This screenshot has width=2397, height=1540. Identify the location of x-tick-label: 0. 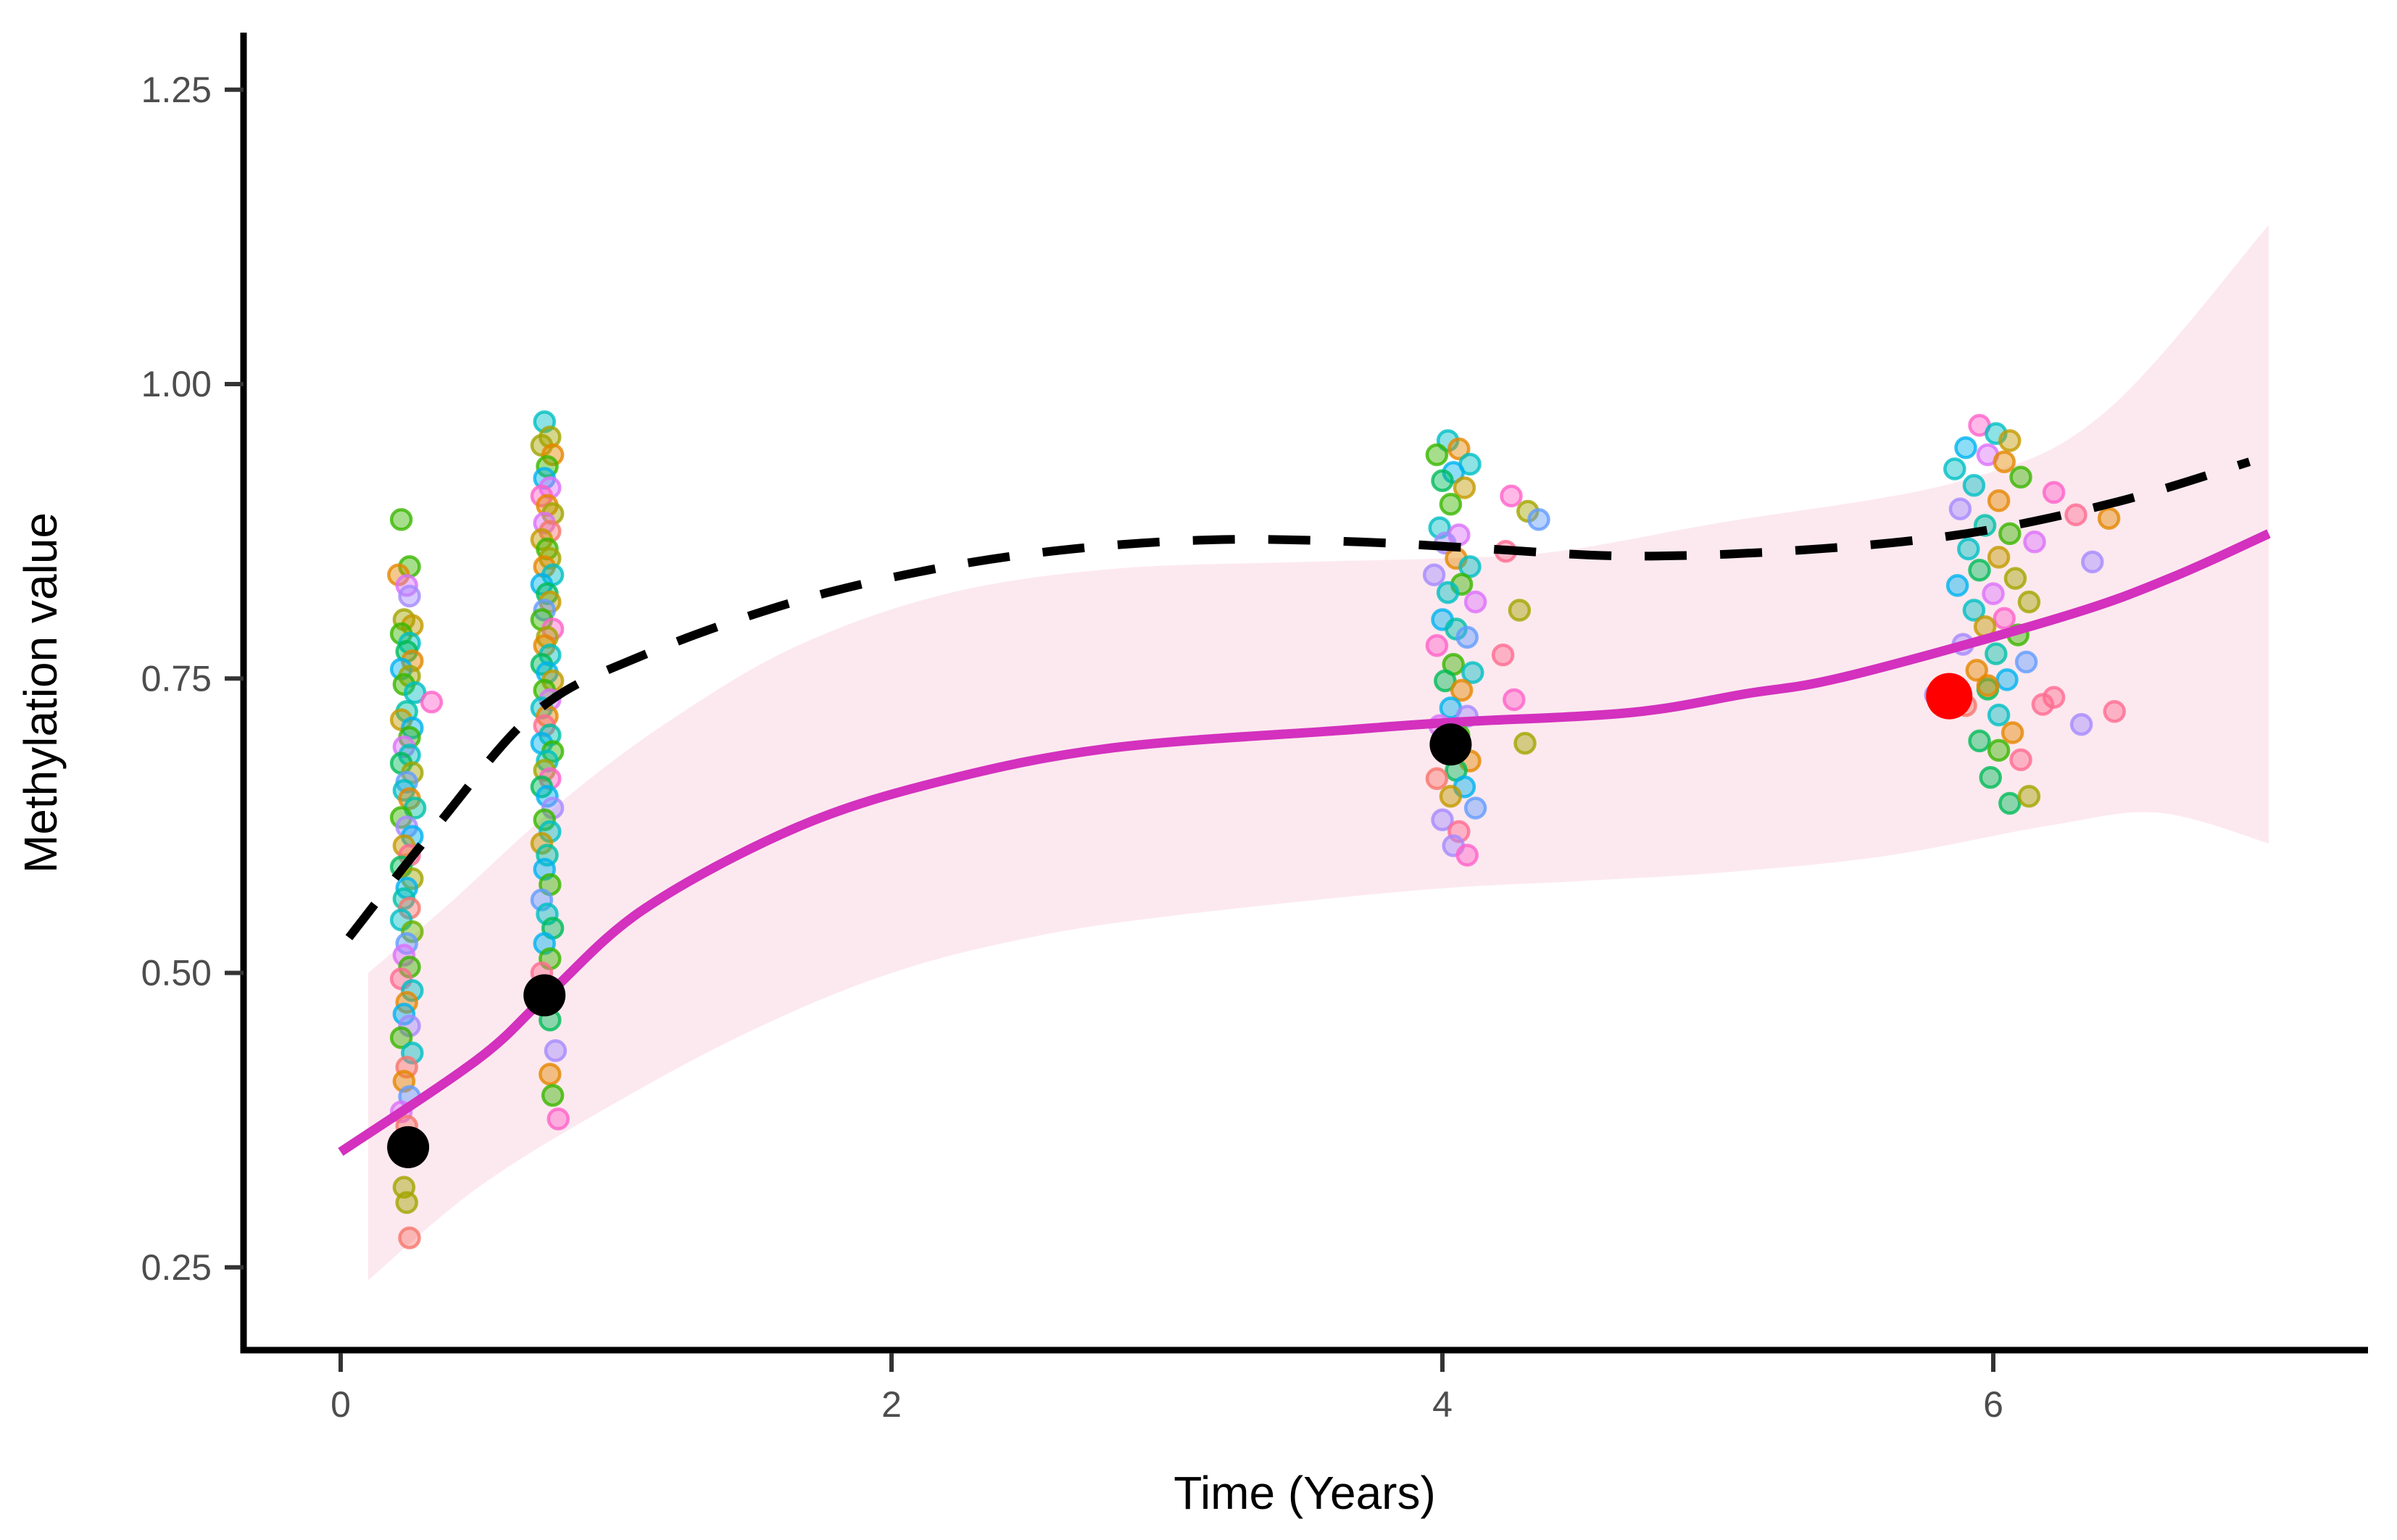
(341, 1404).